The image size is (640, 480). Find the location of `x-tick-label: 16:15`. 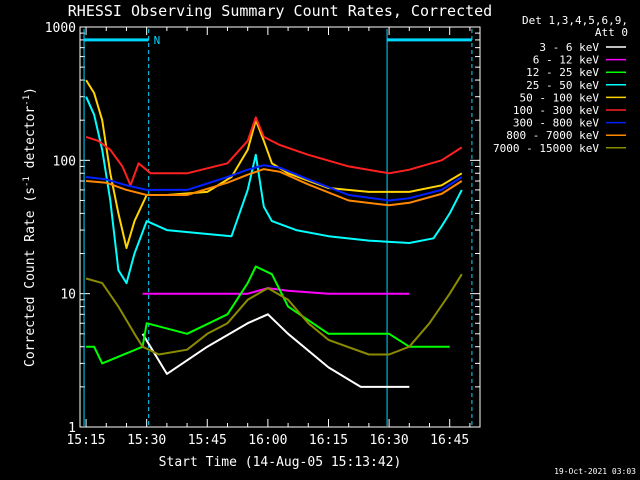

x-tick-label: 16:15 is located at coordinates (328, 440).